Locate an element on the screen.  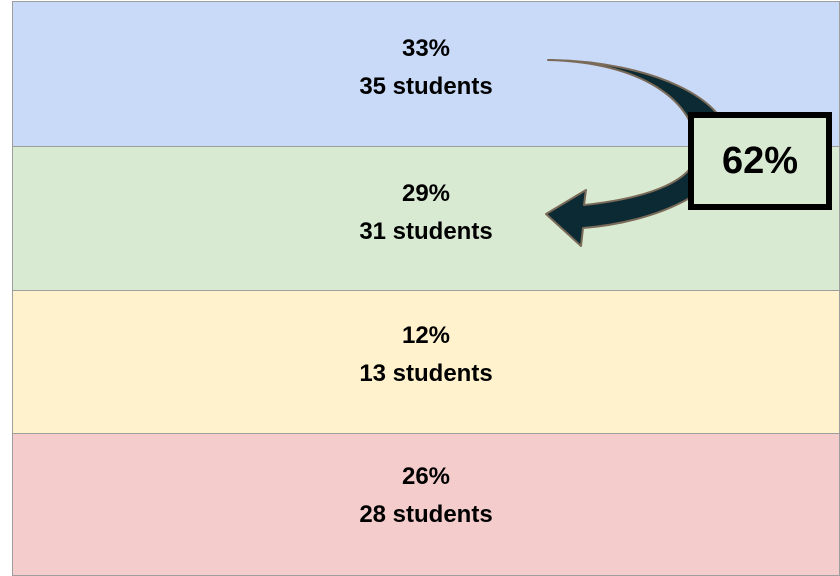
band-percent-2: 29% is located at coordinates (426, 193).